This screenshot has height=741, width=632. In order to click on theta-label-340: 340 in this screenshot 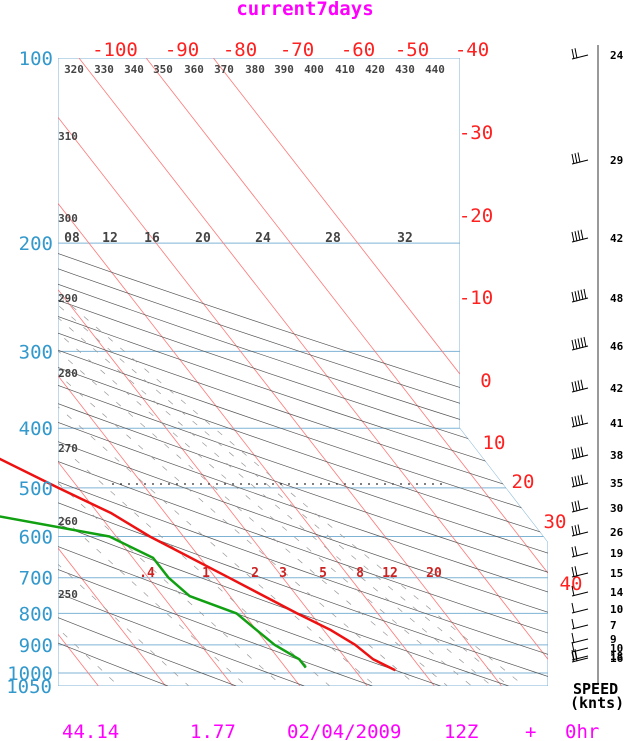, I will do `click(134, 69)`.